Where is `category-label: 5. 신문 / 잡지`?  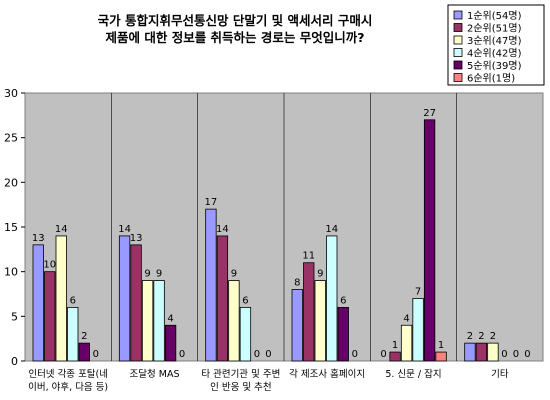 category-label: 5. 신문 / 잡지 is located at coordinates (413, 374).